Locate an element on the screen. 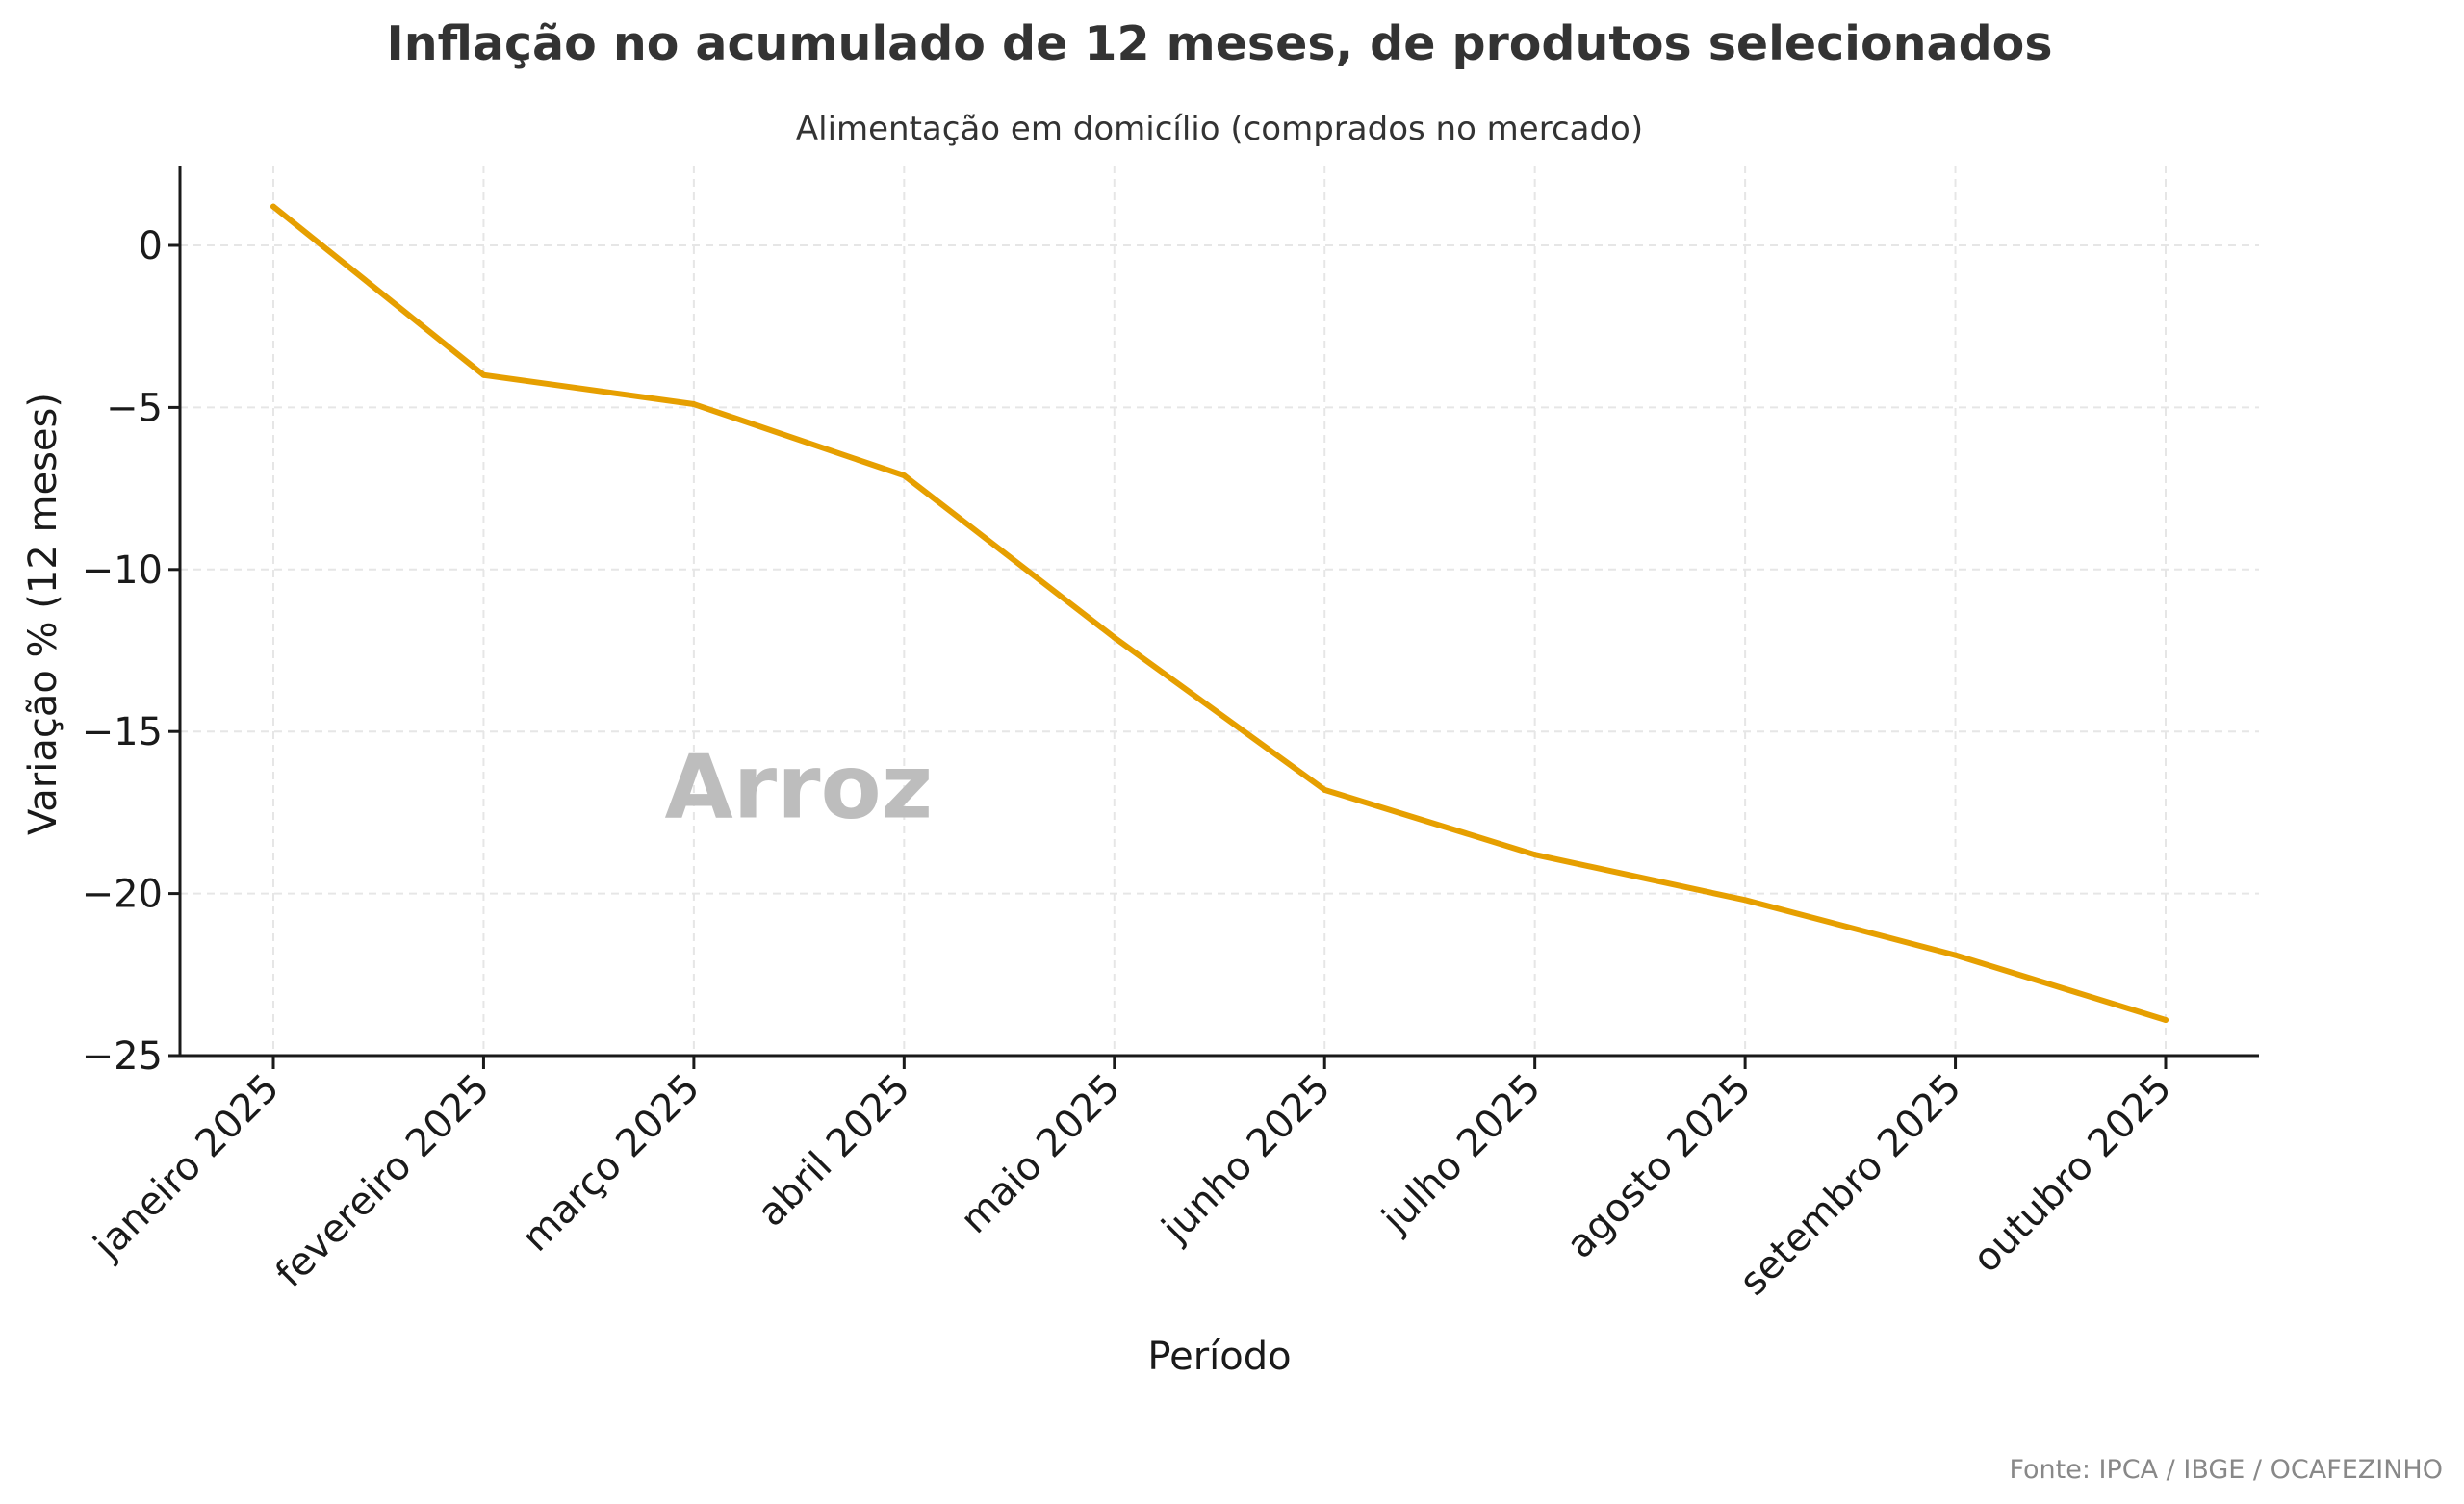 The height and width of the screenshot is (1504, 2464). x-axis-label: Período is located at coordinates (1219, 1357).